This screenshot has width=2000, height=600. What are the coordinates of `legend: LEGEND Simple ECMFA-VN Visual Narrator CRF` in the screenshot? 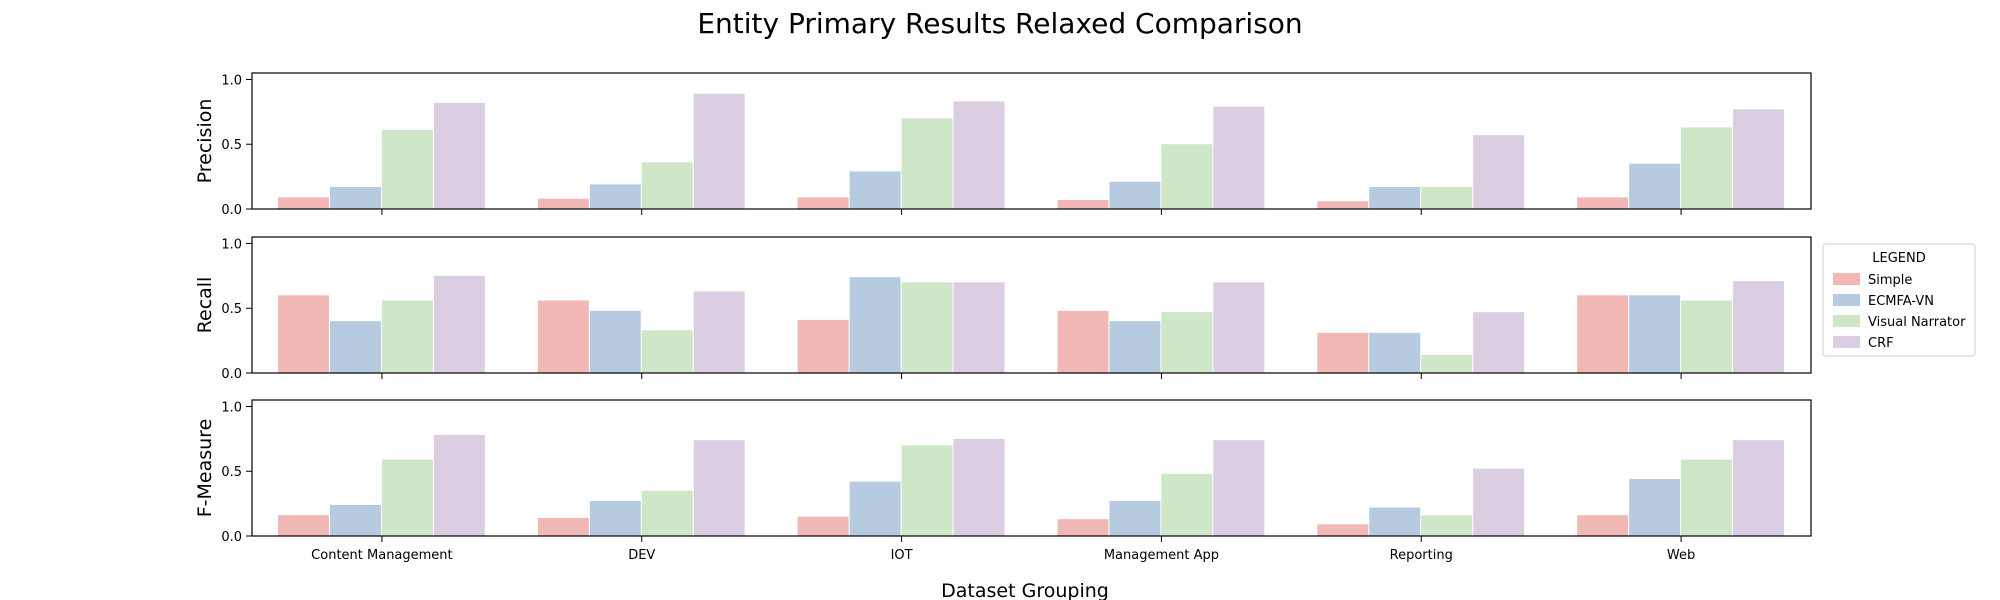 It's located at (1899, 300).